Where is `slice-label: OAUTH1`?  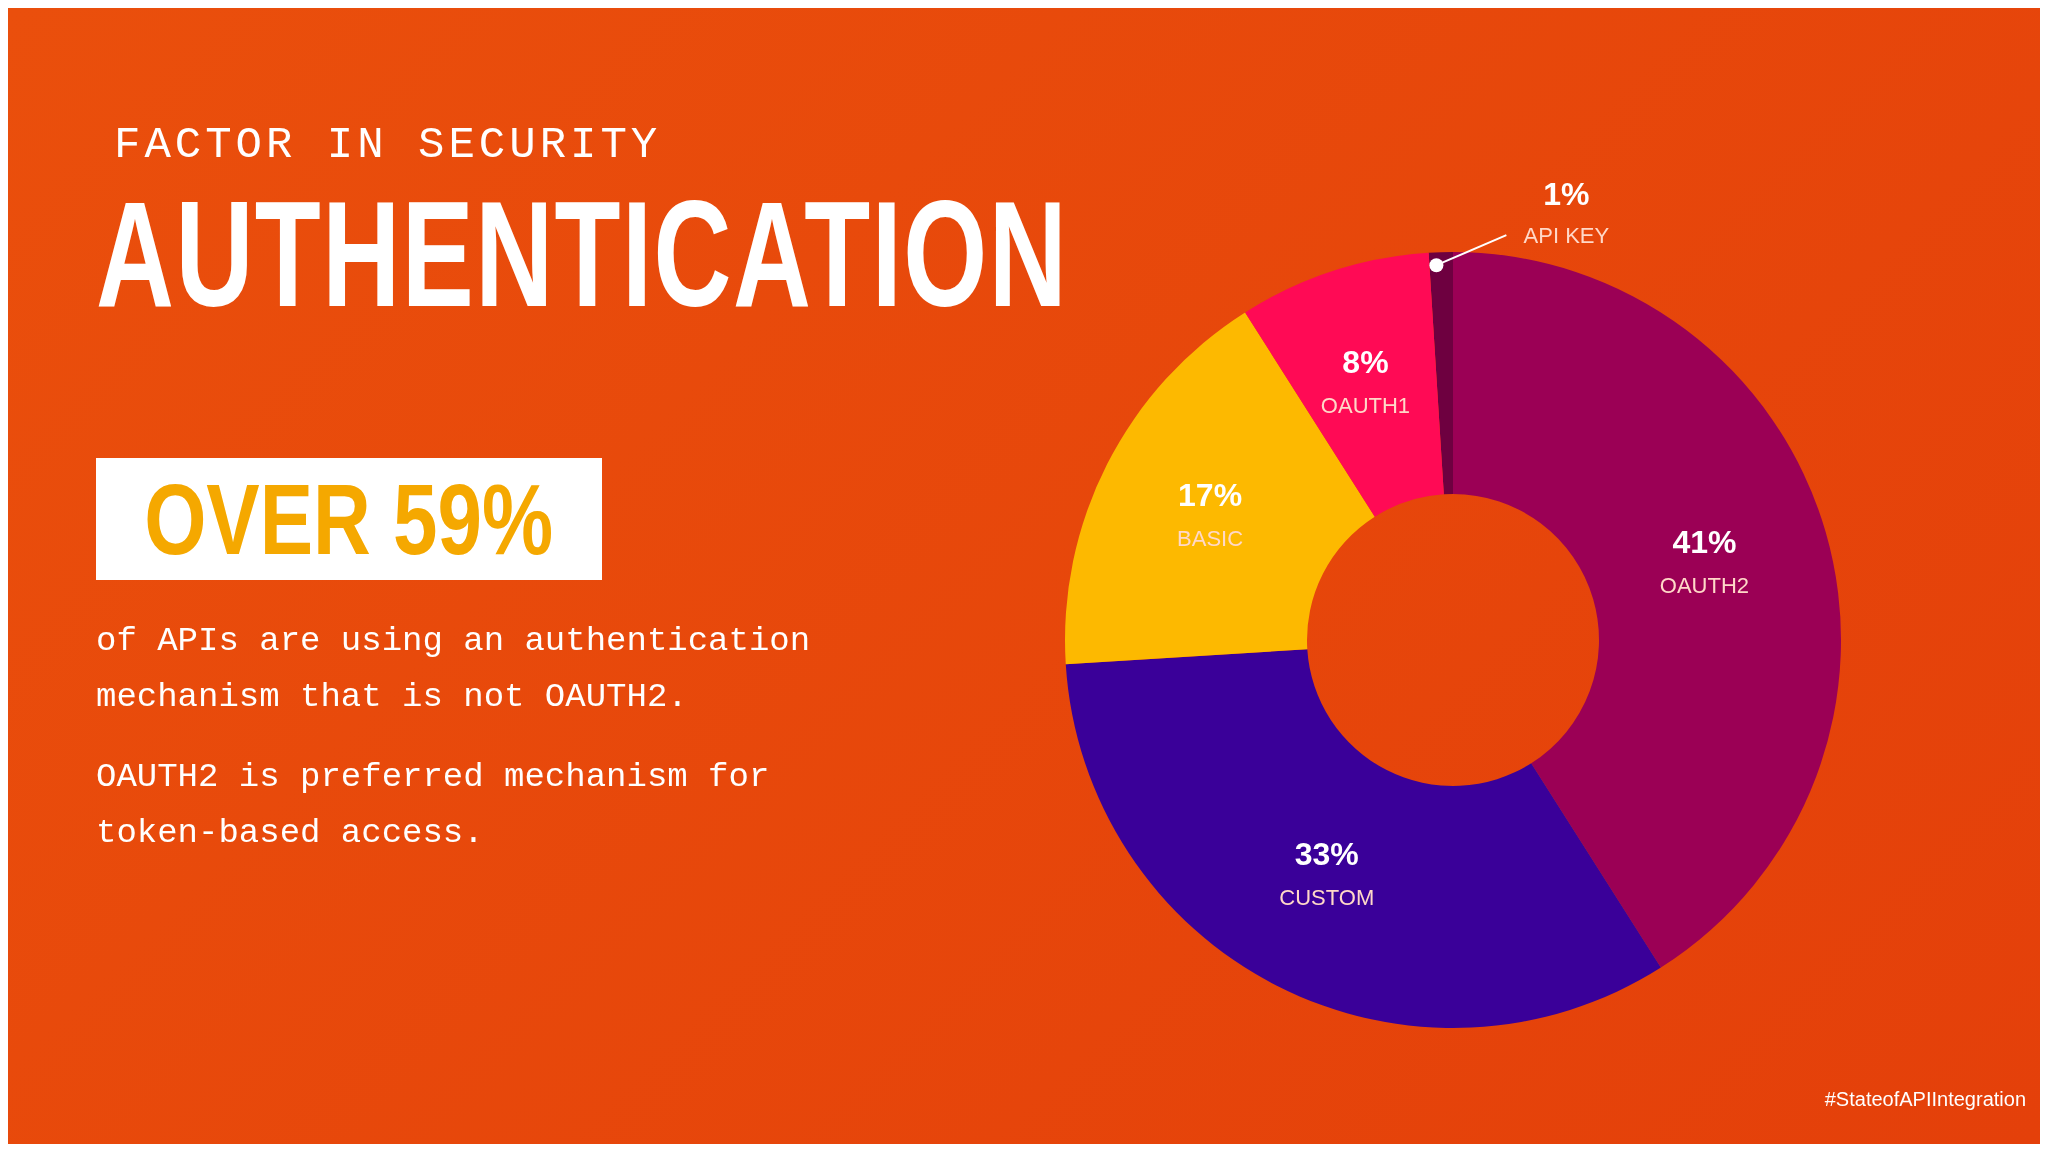 slice-label: OAUTH1 is located at coordinates (1365, 406).